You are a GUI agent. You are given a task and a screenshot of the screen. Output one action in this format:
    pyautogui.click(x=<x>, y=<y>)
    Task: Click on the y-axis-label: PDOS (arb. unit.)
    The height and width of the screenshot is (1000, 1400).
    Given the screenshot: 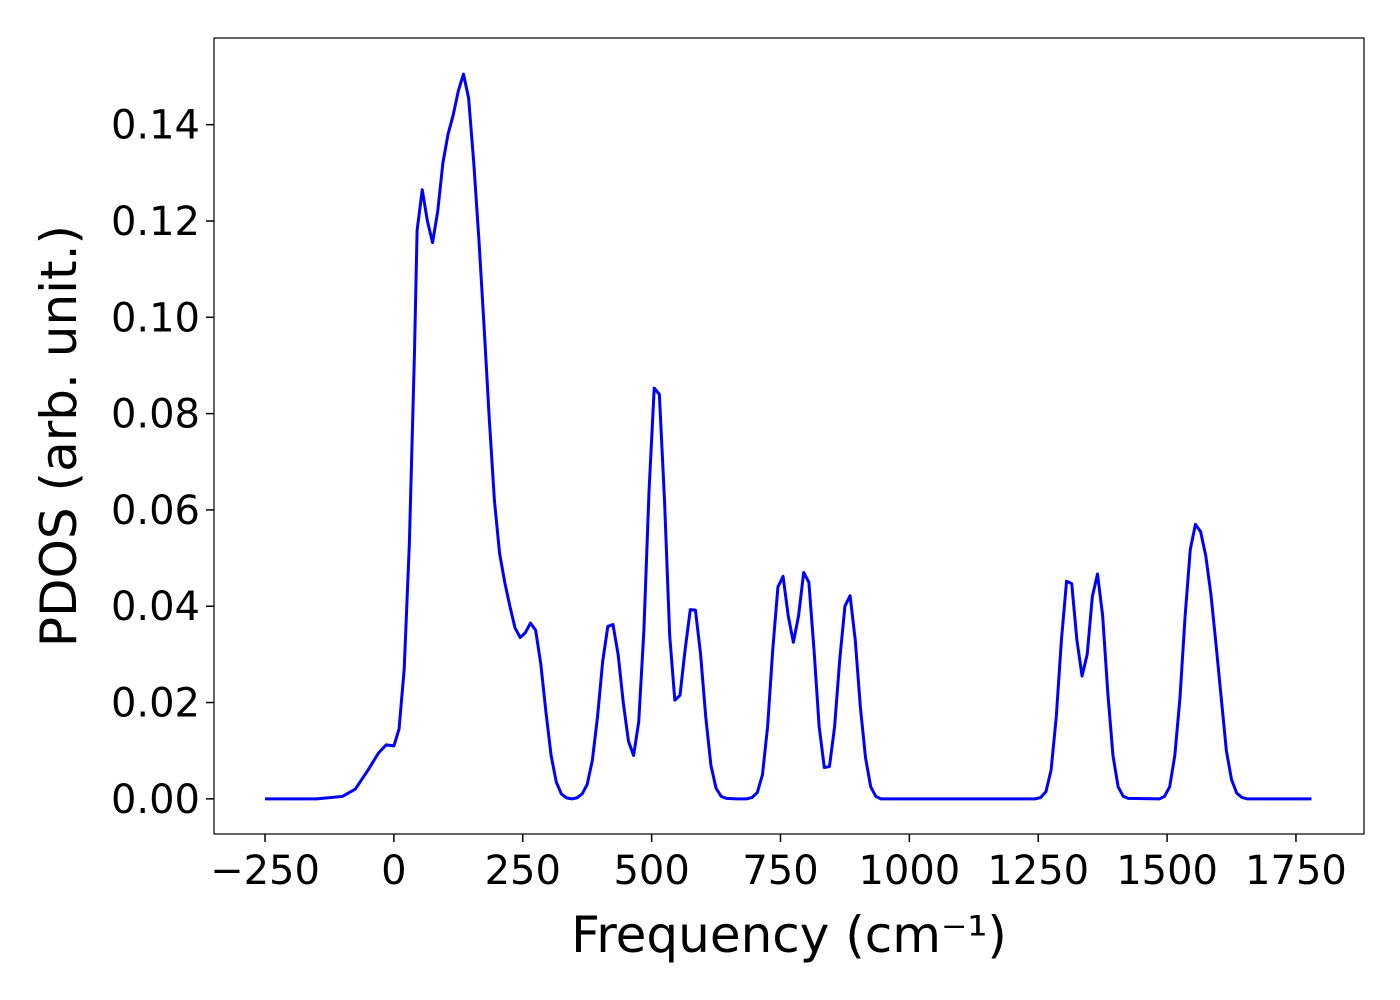 What is the action you would take?
    pyautogui.click(x=59, y=436)
    